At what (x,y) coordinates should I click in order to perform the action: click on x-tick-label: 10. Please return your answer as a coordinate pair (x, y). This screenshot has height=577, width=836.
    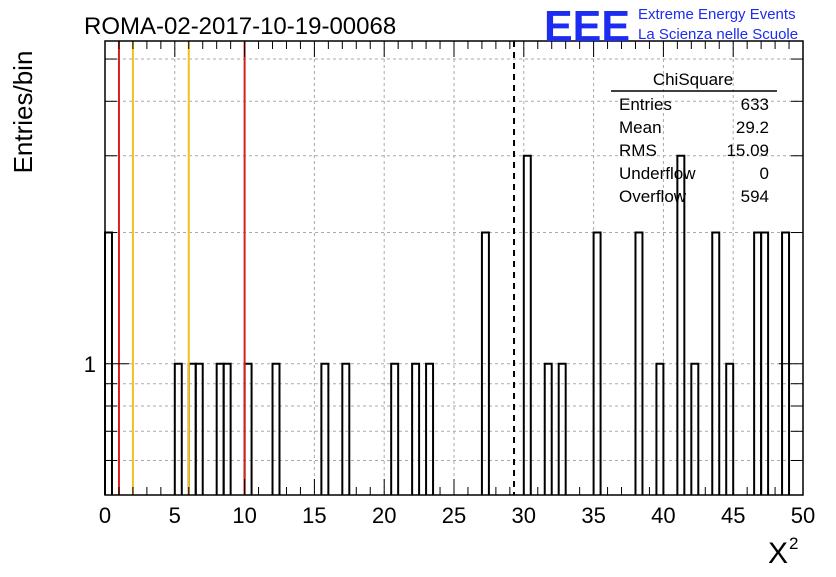
    Looking at the image, I should click on (244, 515).